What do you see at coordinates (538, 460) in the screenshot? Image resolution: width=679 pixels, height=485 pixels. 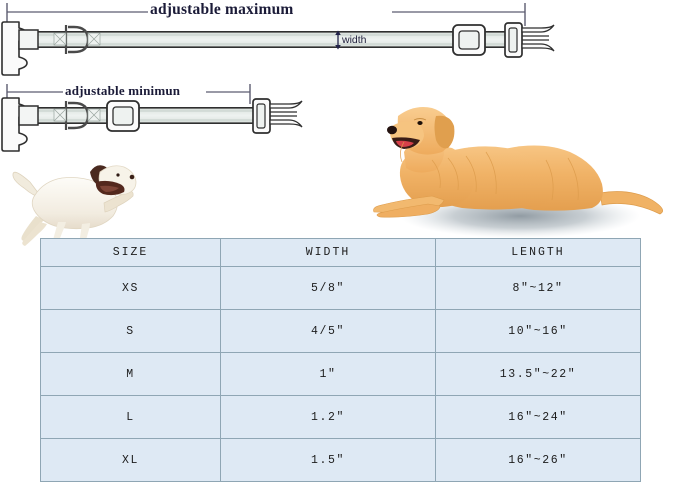 I see `cell-length: 16"~26"` at bounding box center [538, 460].